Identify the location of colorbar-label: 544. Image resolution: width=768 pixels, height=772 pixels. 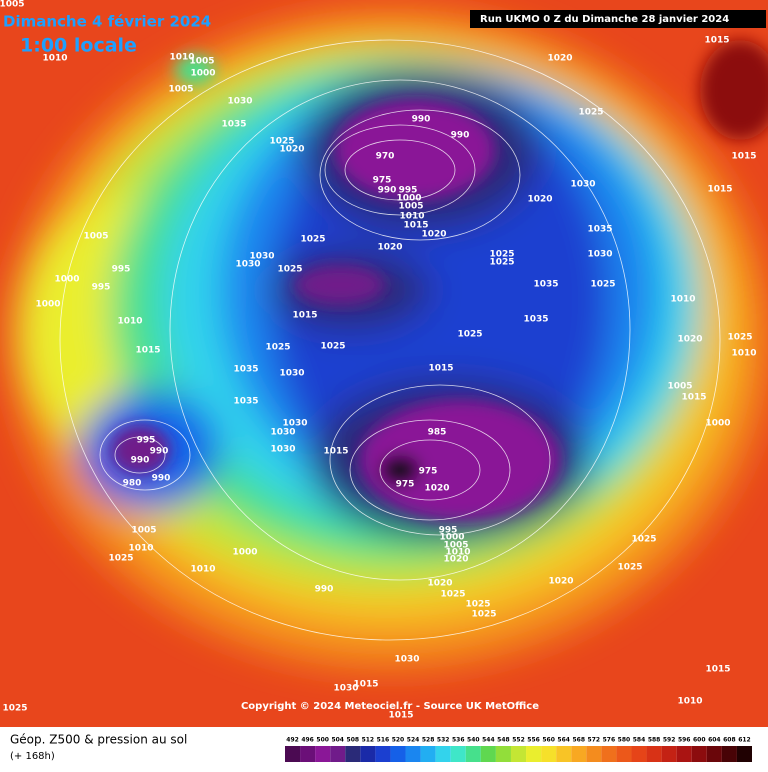
(488, 740).